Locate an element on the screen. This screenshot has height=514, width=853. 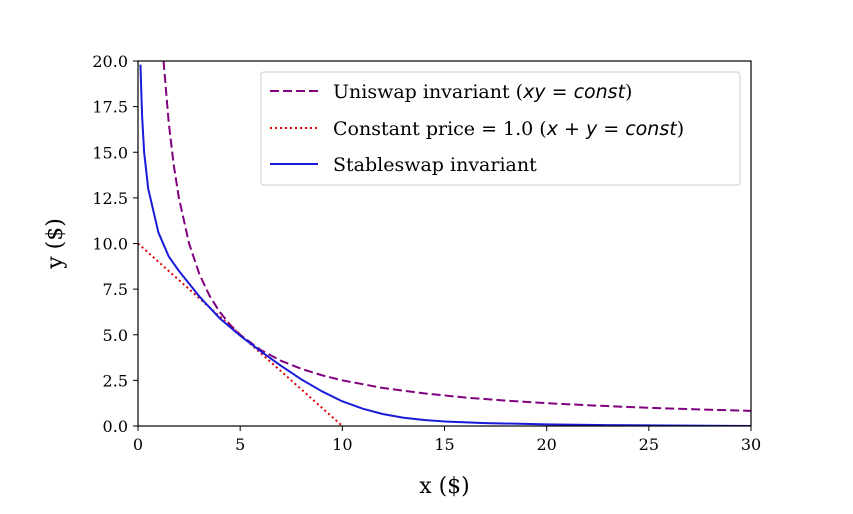
legend-label-1: Uniswap invariant (xy = const) is located at coordinates (482, 92).